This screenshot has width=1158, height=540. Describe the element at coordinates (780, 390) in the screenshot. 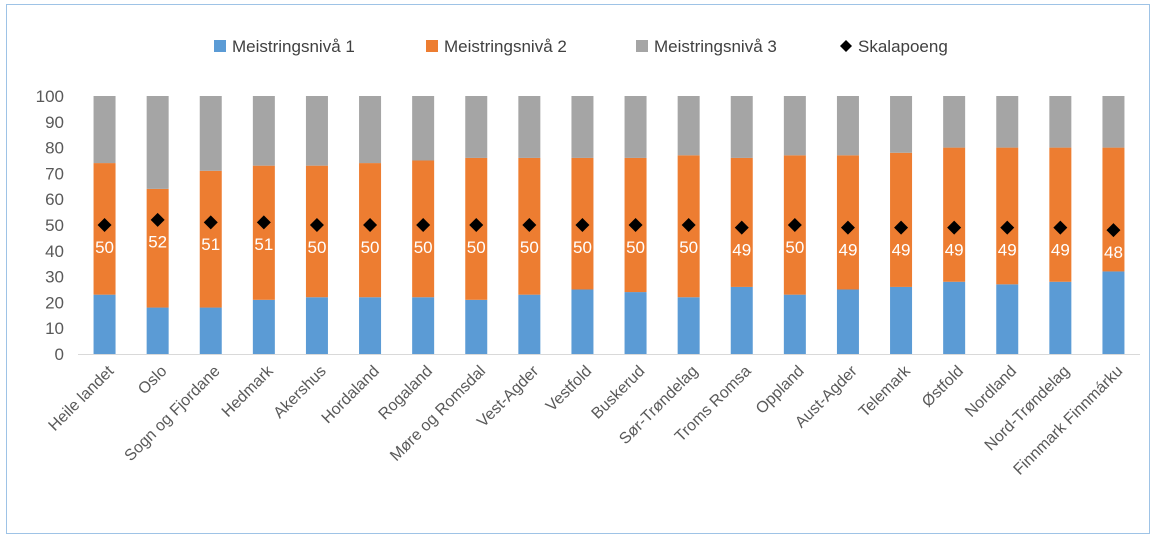

I see `x-category-label: Oppland` at that location.